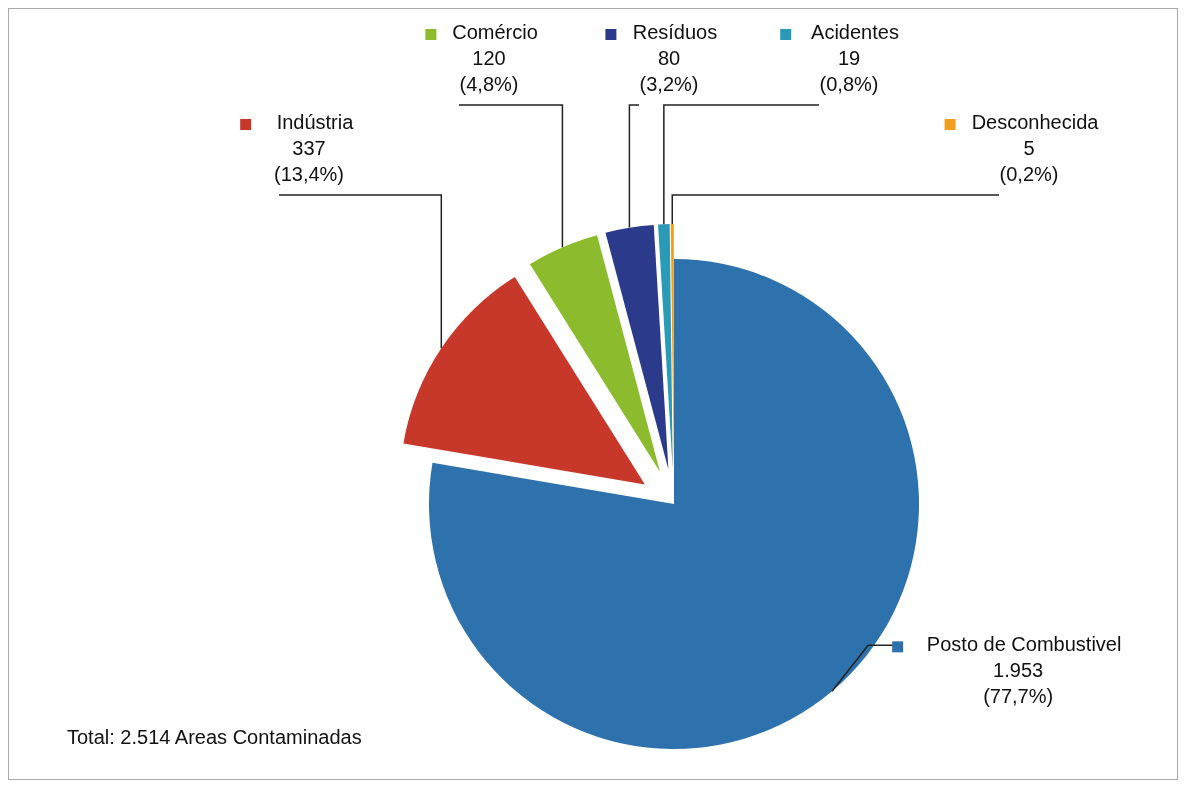 This screenshot has width=1184, height=789. I want to click on data-label: 19 (0,8%), so click(849, 71).